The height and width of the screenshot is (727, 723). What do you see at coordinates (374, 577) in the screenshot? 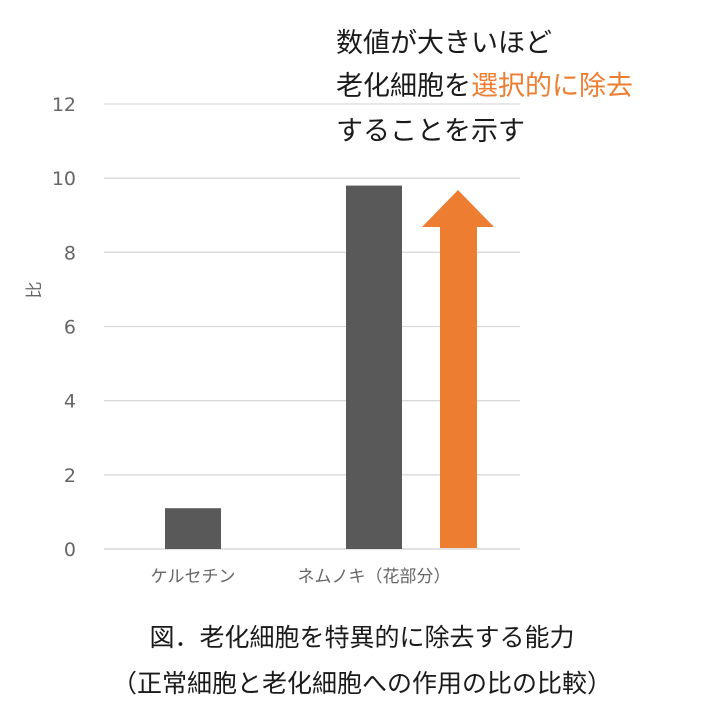
I see `x-category-label: ネムノキ（花部分）` at bounding box center [374, 577].